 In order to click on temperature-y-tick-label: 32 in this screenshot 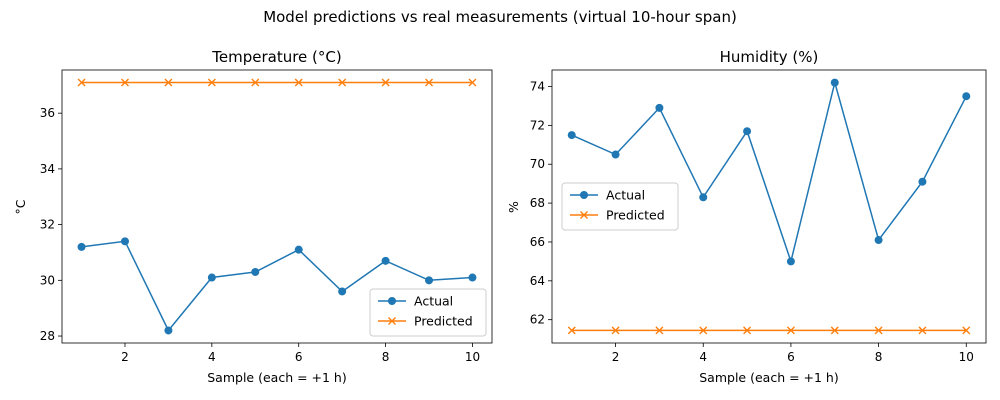, I will do `click(47, 225)`.